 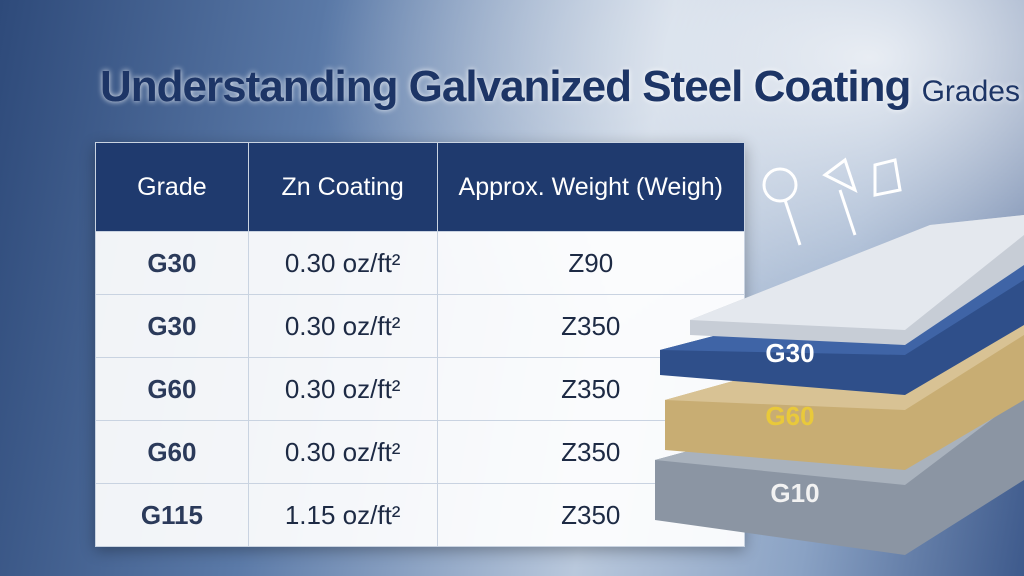 I want to click on title-suffix: Grades, so click(x=970, y=91).